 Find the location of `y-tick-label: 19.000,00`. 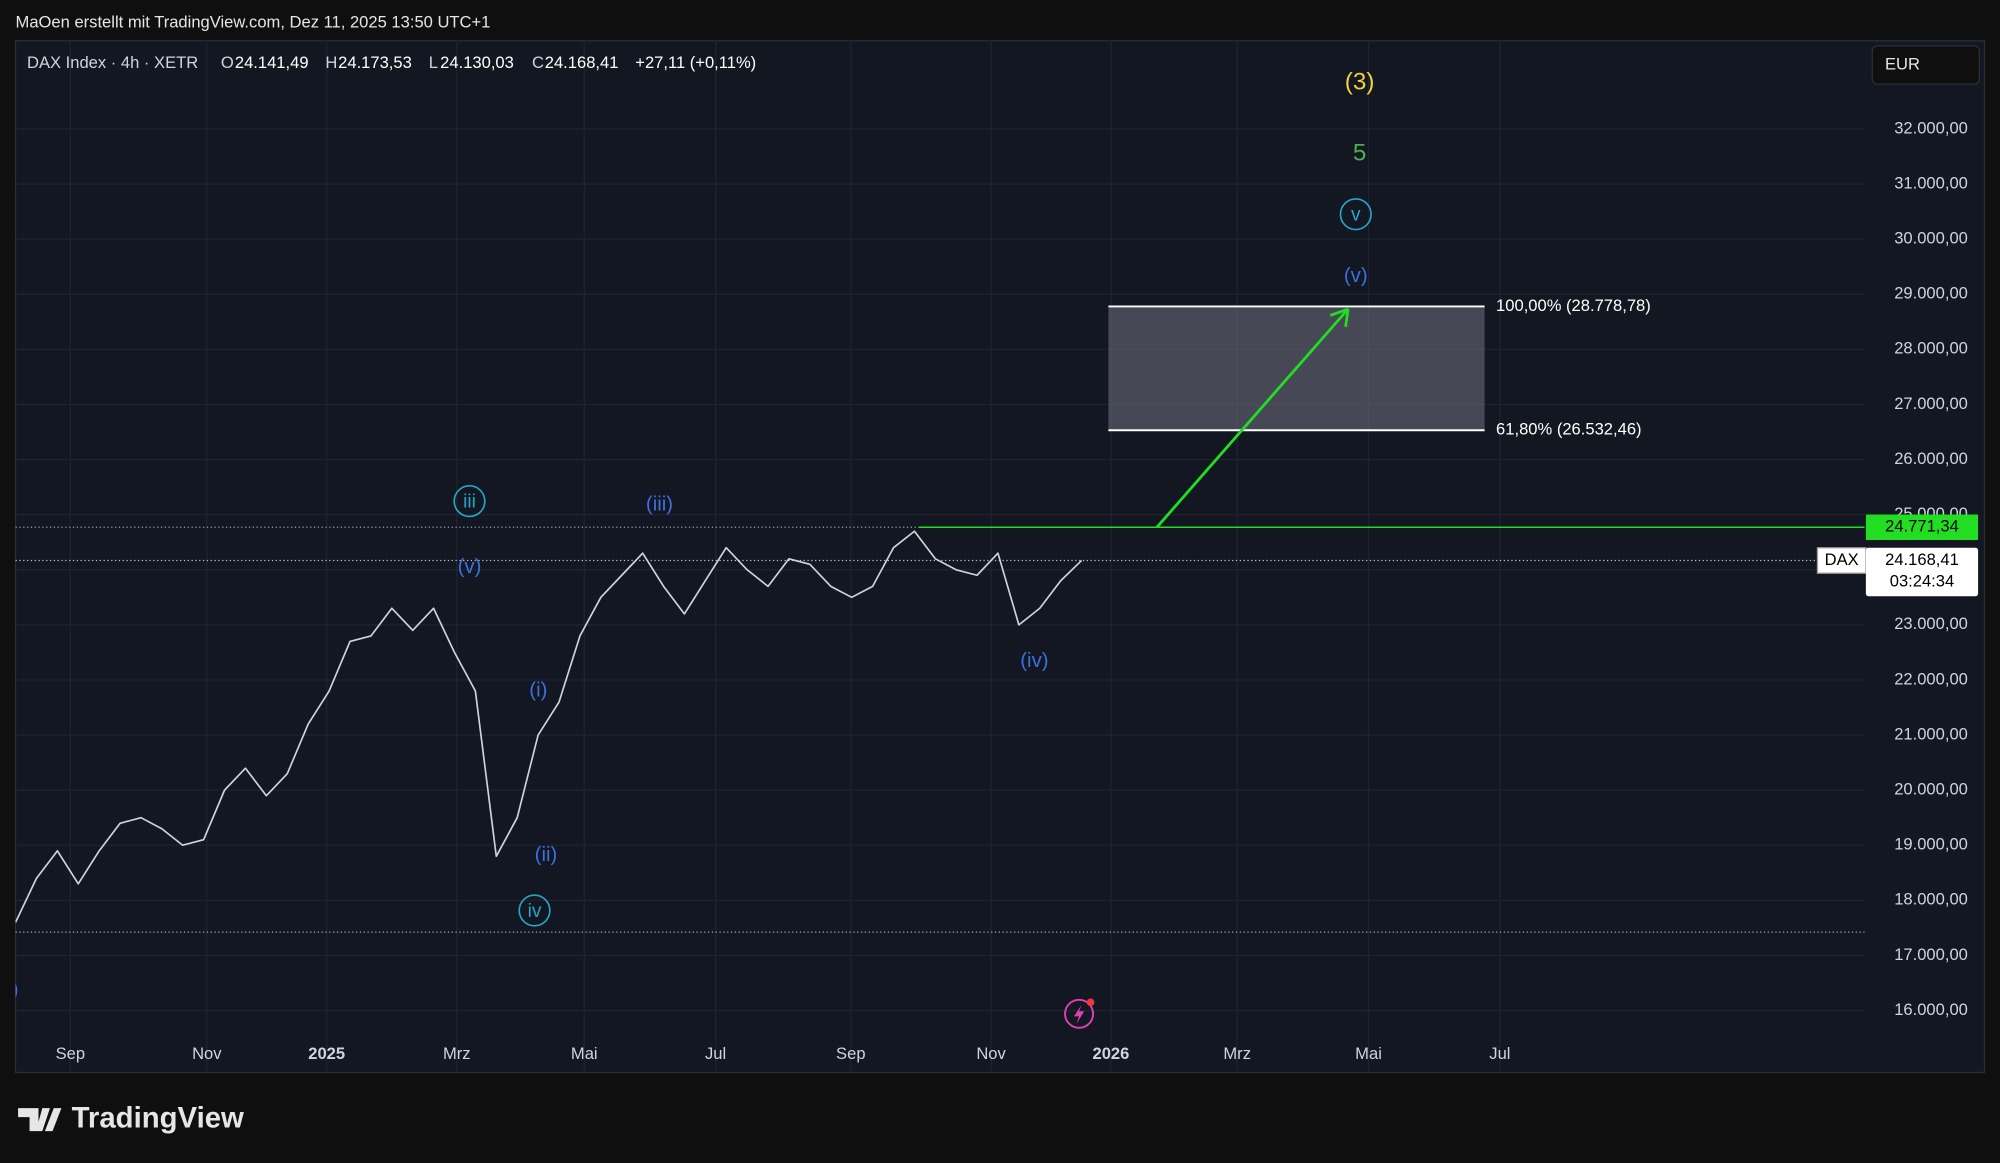

y-tick-label: 19.000,00 is located at coordinates (1931, 844).